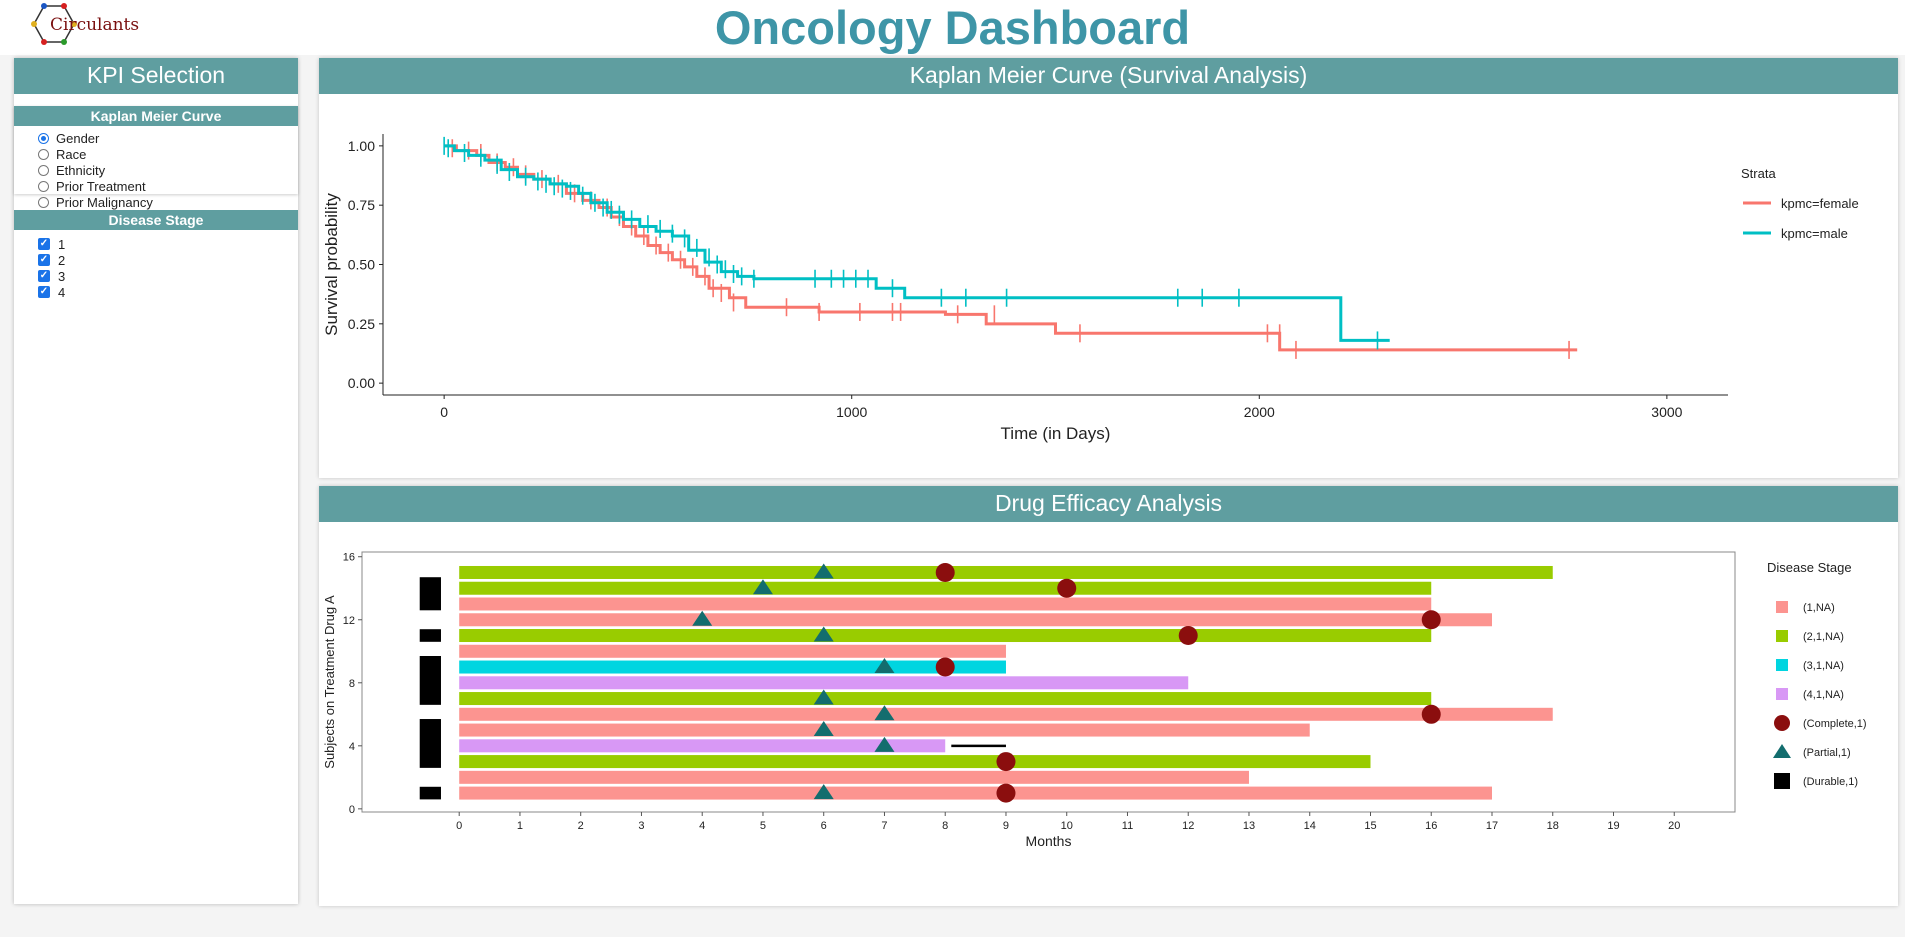  I want to click on radio-label: Prior Treatment, so click(101, 186).